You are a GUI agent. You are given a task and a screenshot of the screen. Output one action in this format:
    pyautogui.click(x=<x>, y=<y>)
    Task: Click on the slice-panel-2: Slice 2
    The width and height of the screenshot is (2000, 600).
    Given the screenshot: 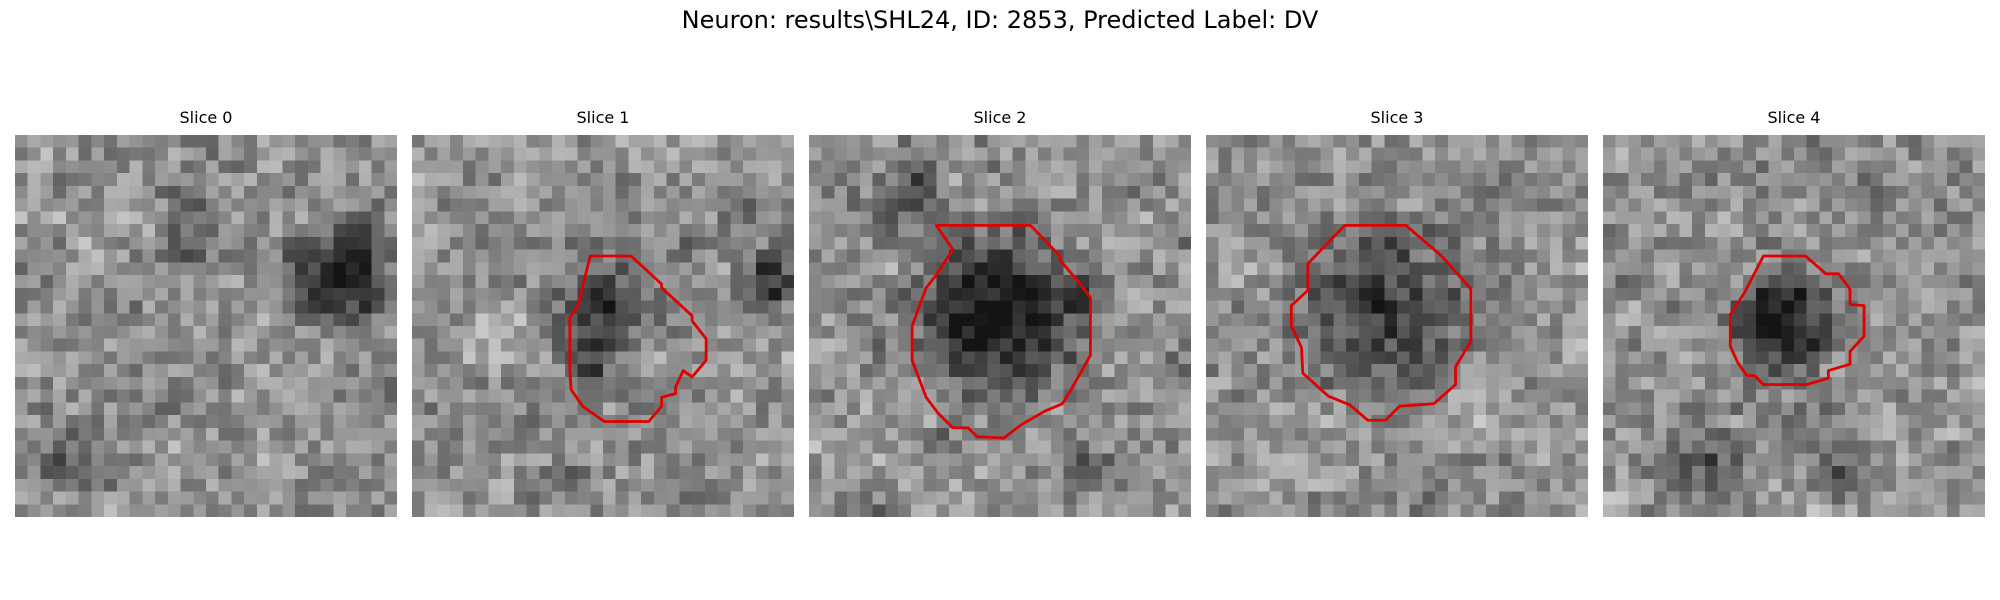 What is the action you would take?
    pyautogui.click(x=1000, y=312)
    